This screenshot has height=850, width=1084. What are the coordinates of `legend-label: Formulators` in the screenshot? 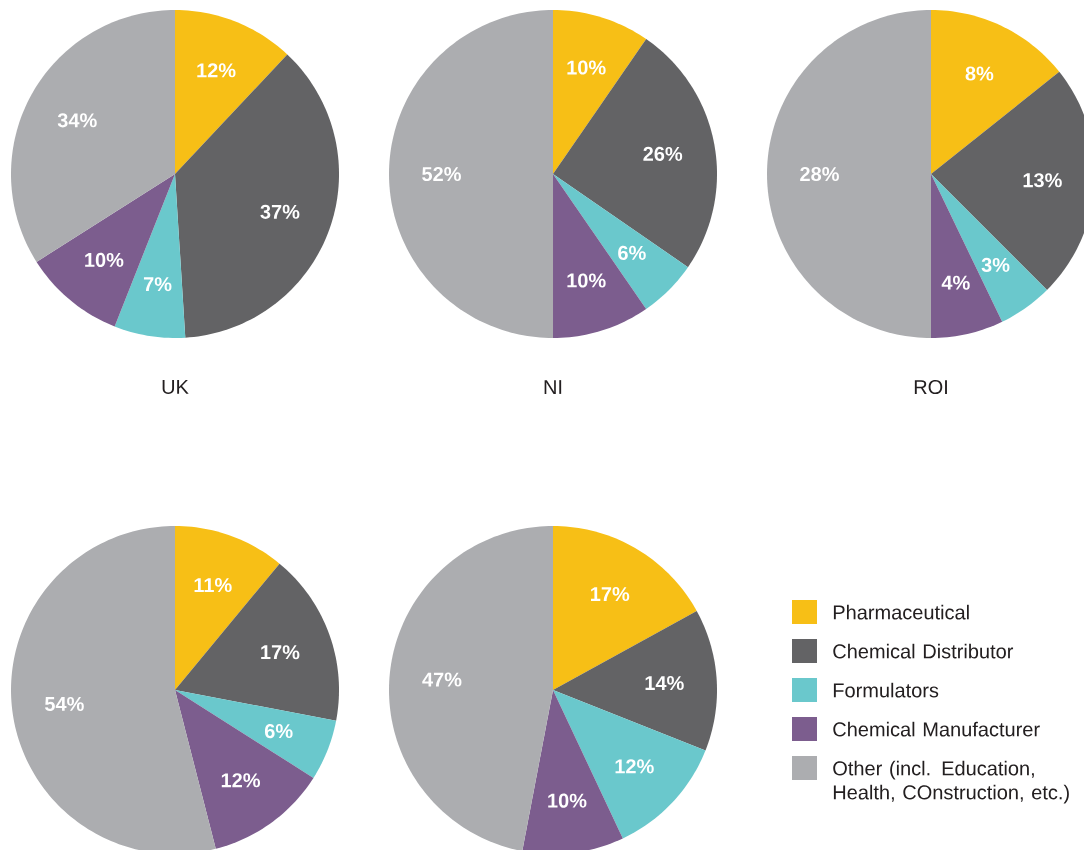 It's located at (886, 690).